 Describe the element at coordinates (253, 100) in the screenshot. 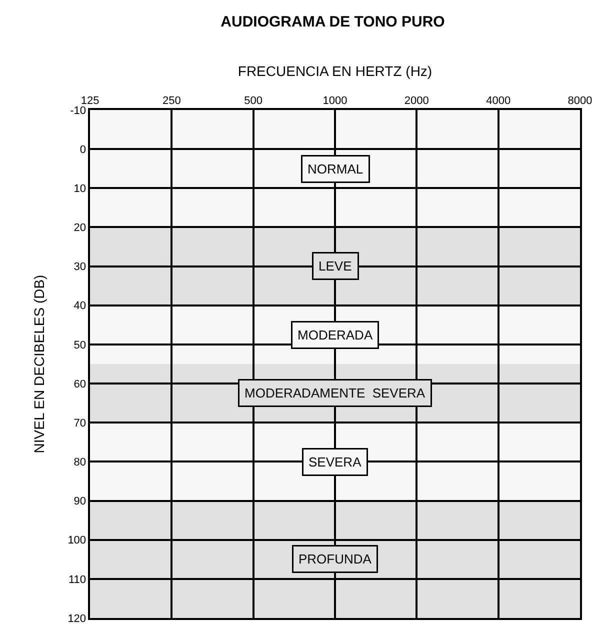

I see `x-tick-label: 500` at that location.